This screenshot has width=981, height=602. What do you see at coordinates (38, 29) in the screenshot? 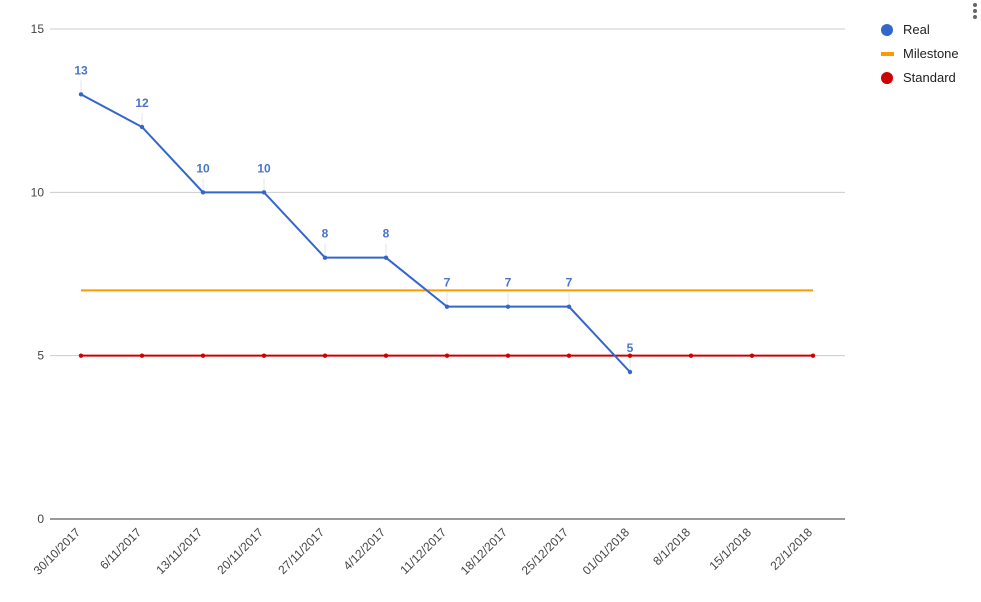
I see `y-tick-label: 15` at bounding box center [38, 29].